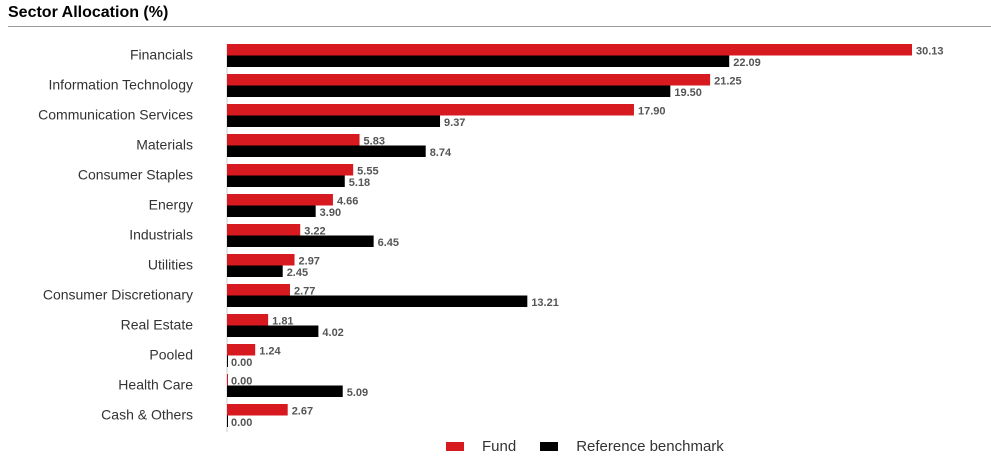  What do you see at coordinates (359, 183) in the screenshot?
I see `benchmark-value-label: 5.18` at bounding box center [359, 183].